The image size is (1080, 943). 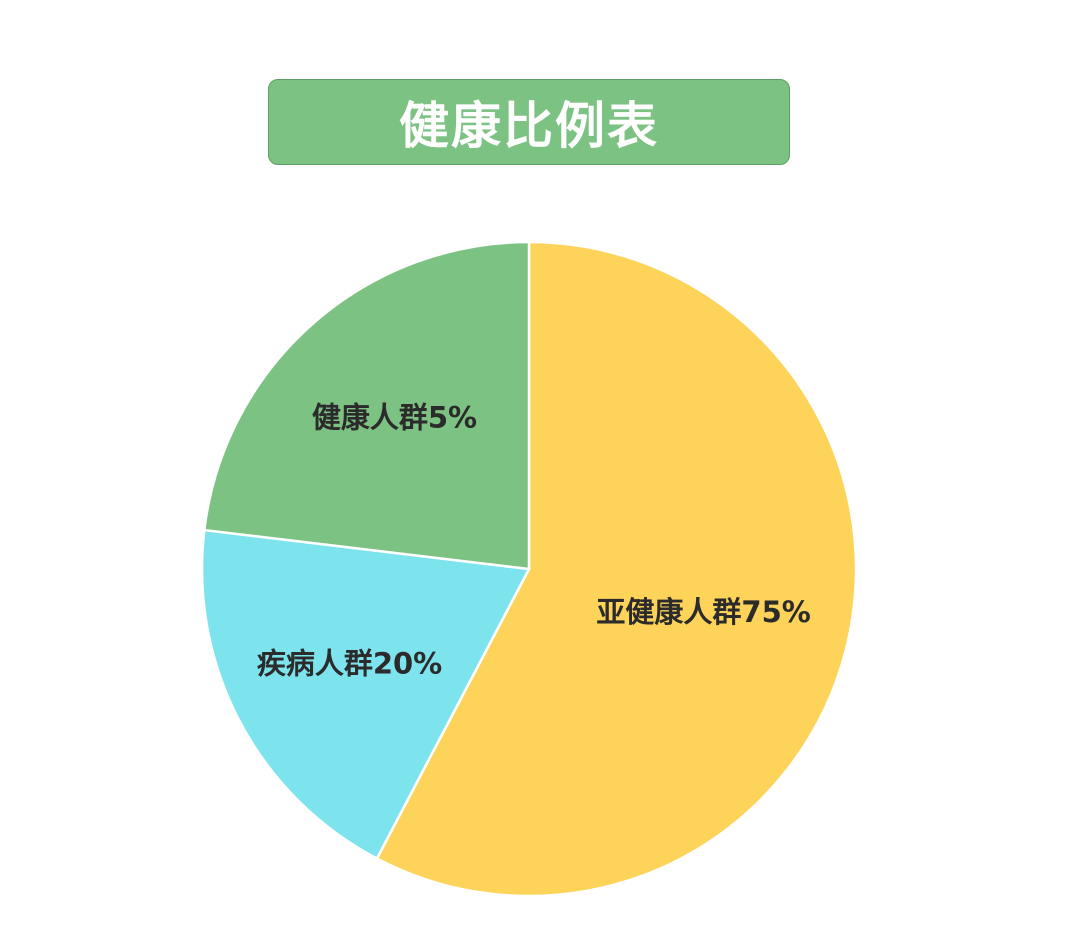 I want to click on chart-title-box: 健康比例表, so click(x=529, y=122).